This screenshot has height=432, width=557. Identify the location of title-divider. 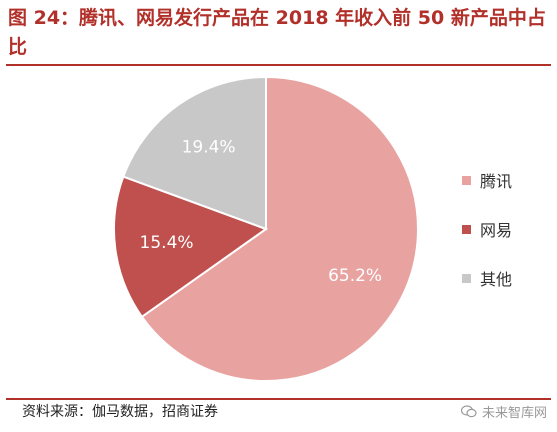
(278, 65).